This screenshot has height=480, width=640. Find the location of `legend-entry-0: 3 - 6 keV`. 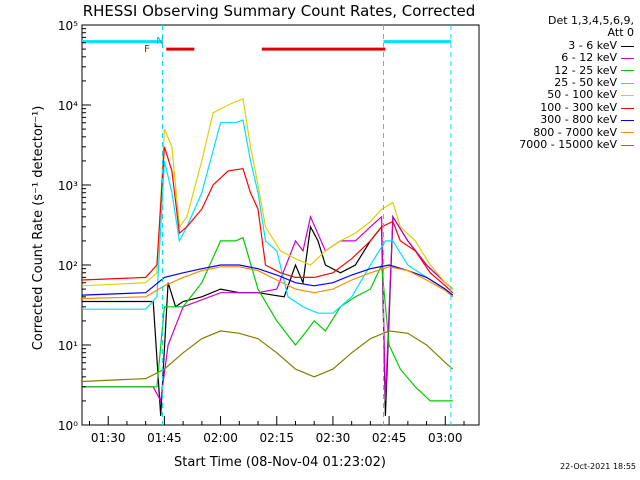

legend-entry-0: 3 - 6 keV is located at coordinates (576, 45).